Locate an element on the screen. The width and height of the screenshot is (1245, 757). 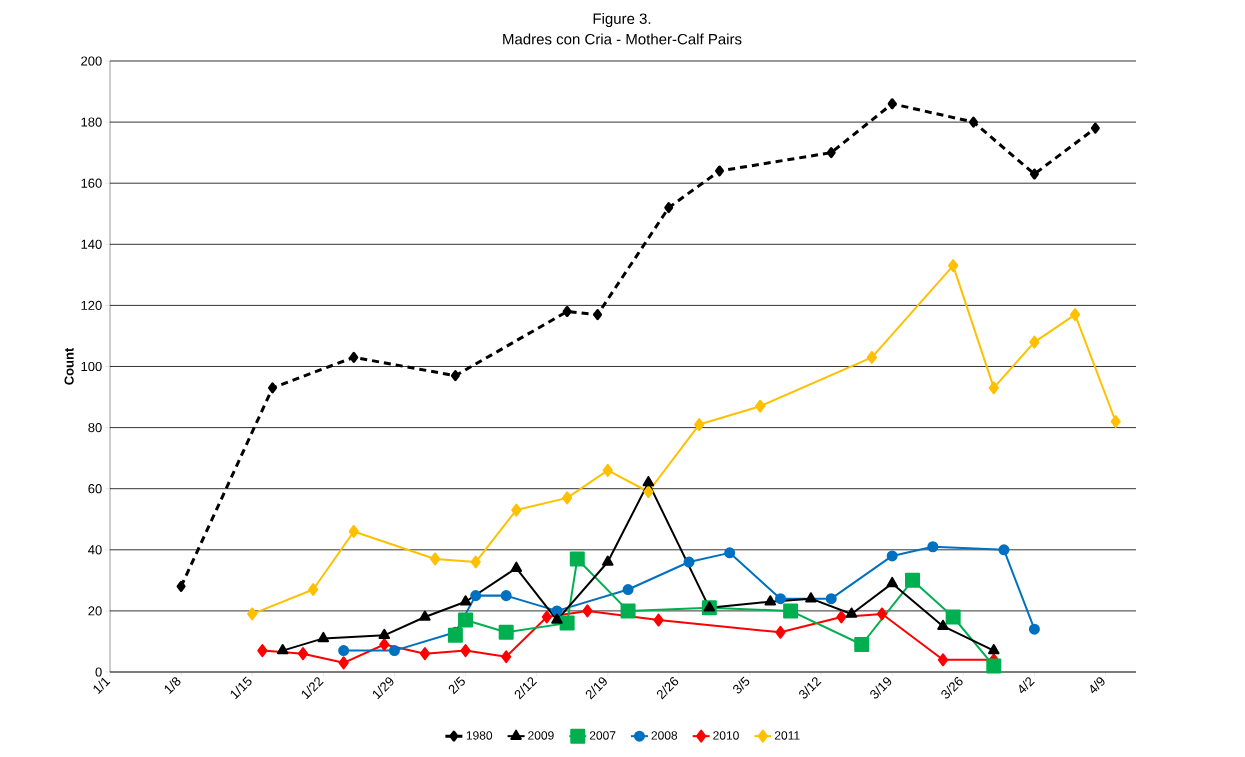
x-tick-label: 1/22 is located at coordinates (312, 688).